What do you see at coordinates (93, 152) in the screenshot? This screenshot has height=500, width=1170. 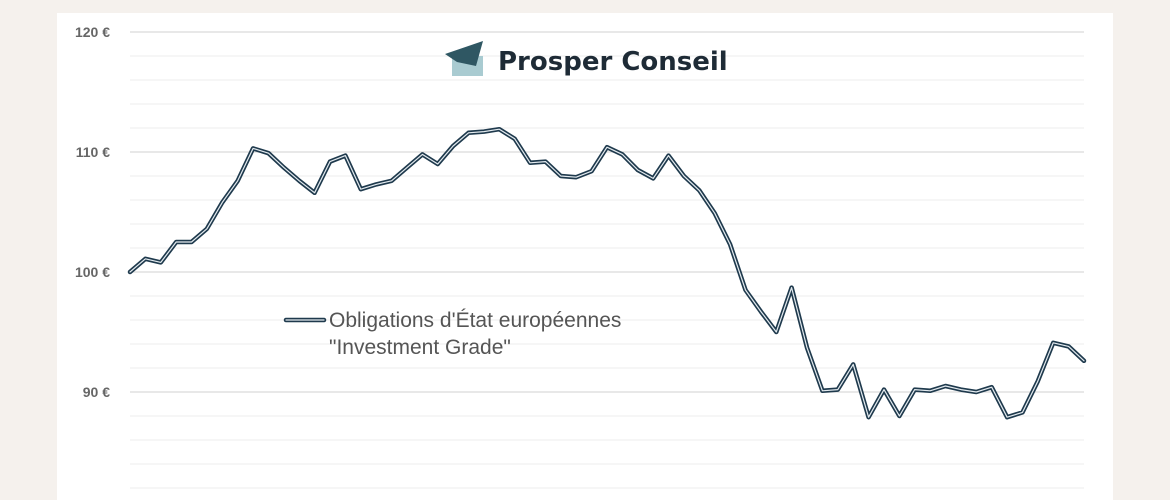 I see `y-tick-label: 110 €` at bounding box center [93, 152].